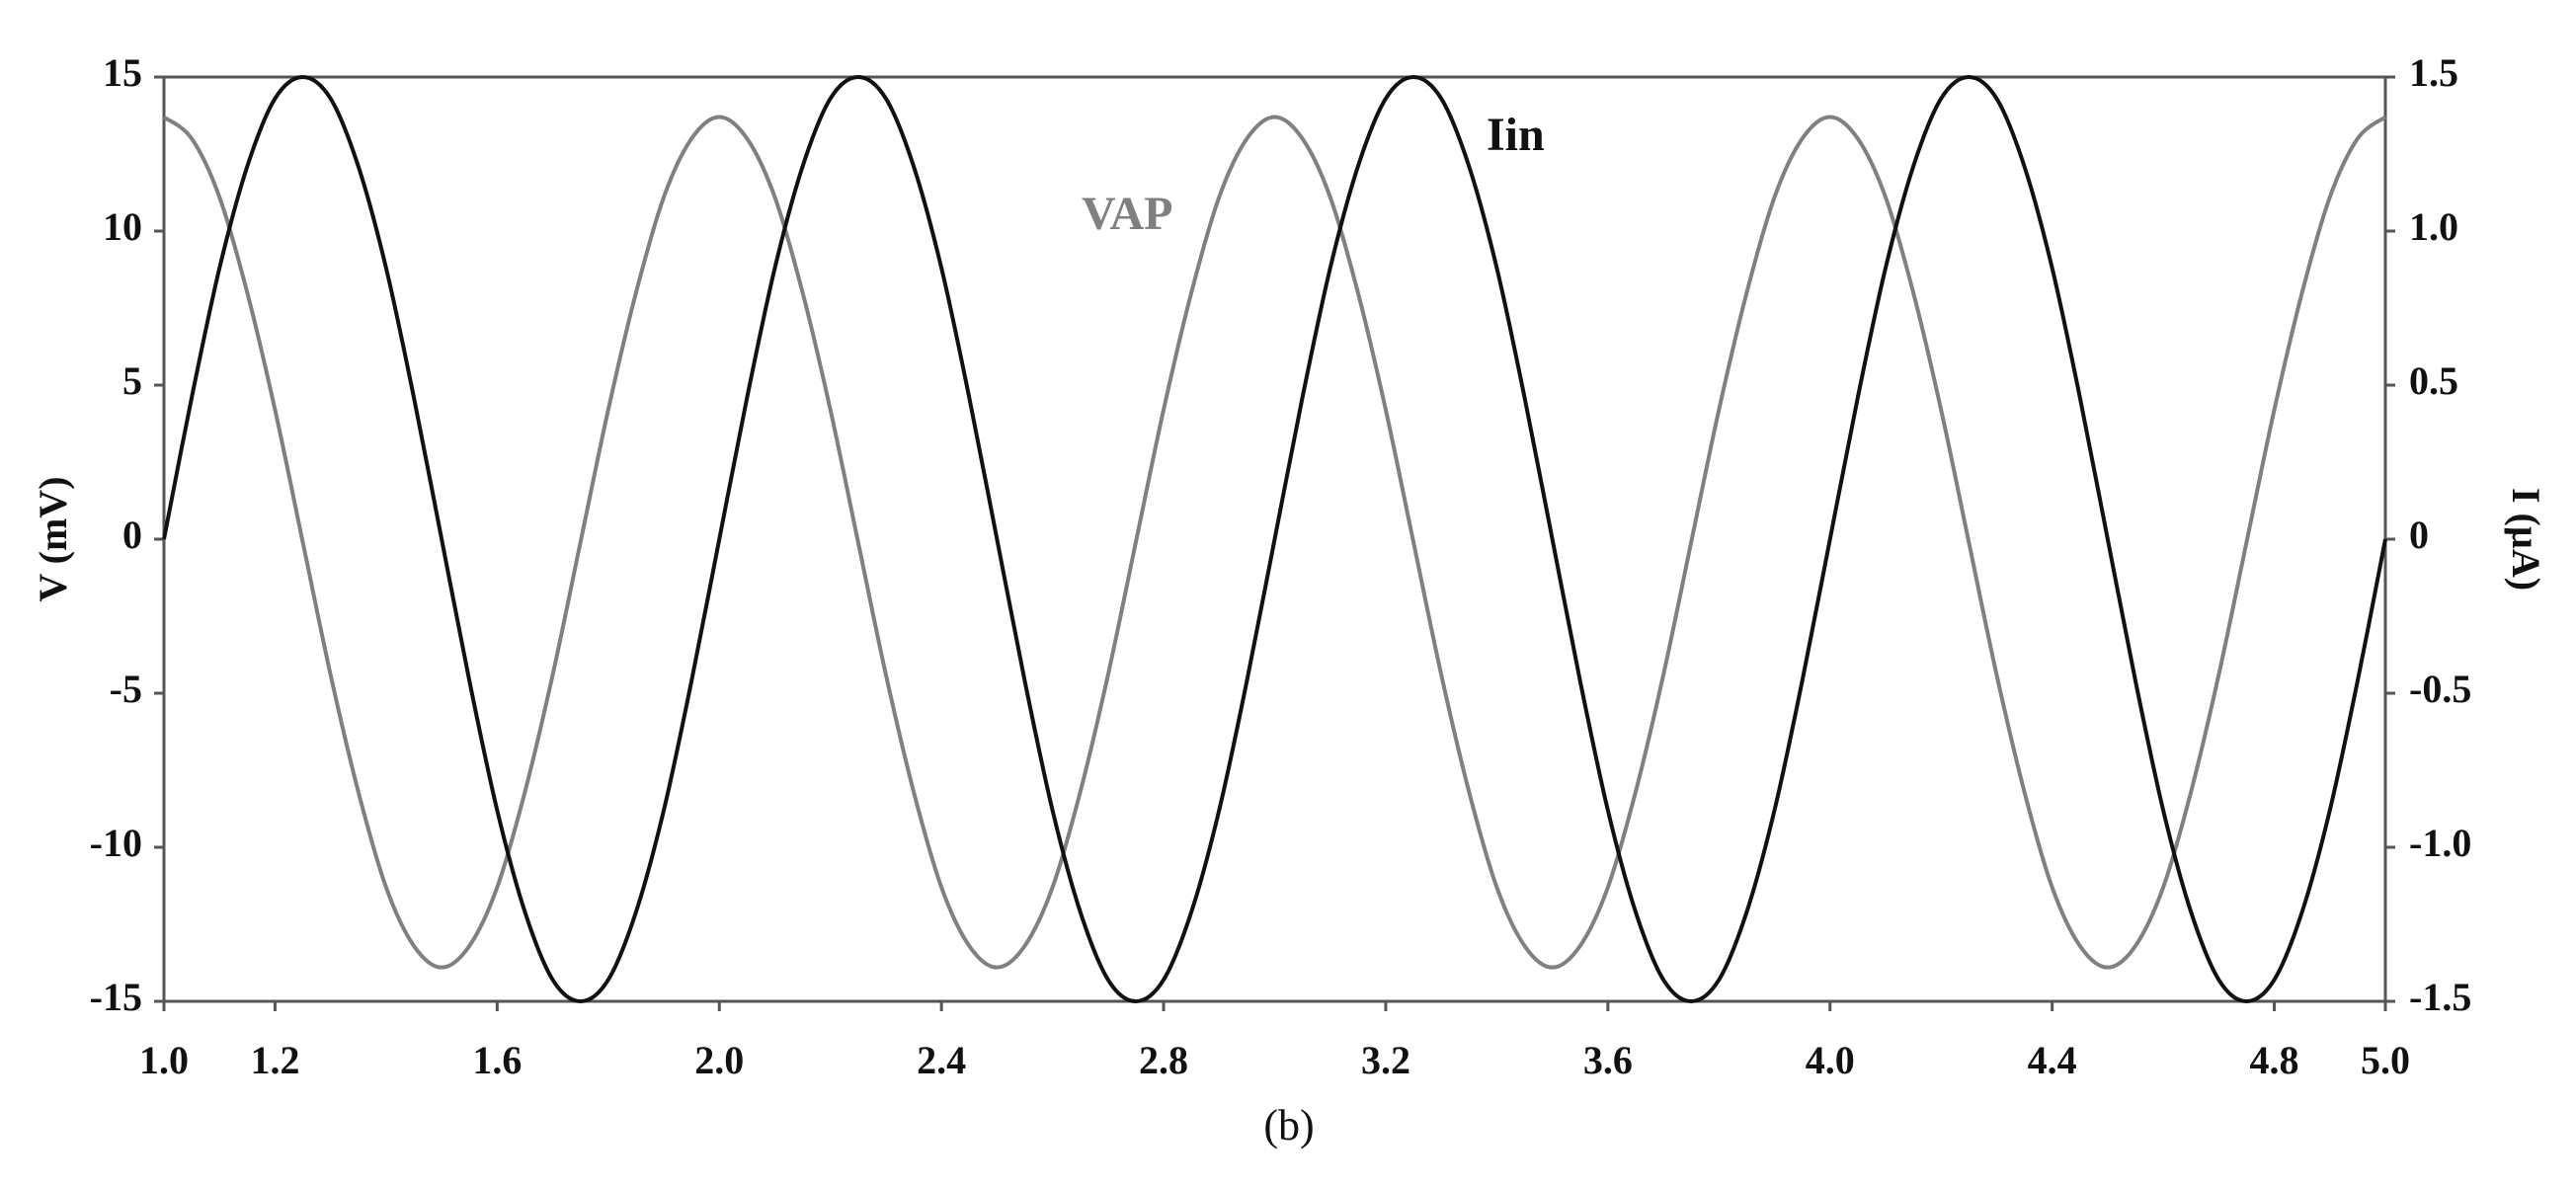 This screenshot has height=1185, width=2576. What do you see at coordinates (497, 1060) in the screenshot?
I see `x-tick-label: 1.6` at bounding box center [497, 1060].